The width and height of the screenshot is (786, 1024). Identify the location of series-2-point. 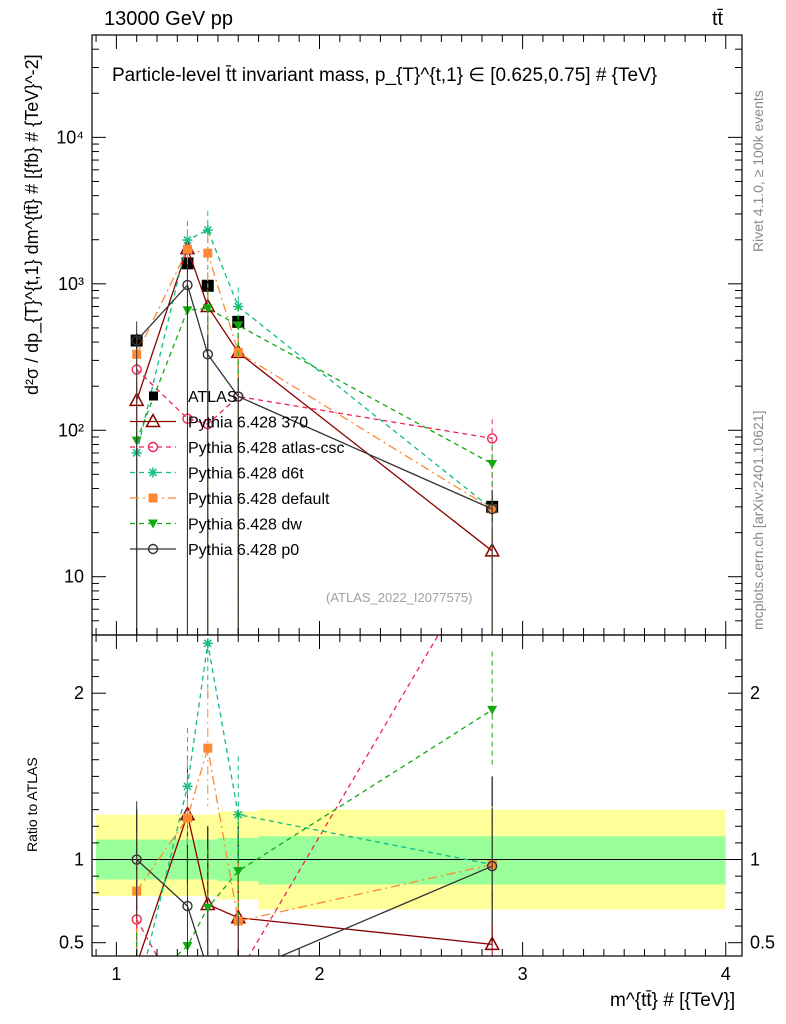
(492, 438).